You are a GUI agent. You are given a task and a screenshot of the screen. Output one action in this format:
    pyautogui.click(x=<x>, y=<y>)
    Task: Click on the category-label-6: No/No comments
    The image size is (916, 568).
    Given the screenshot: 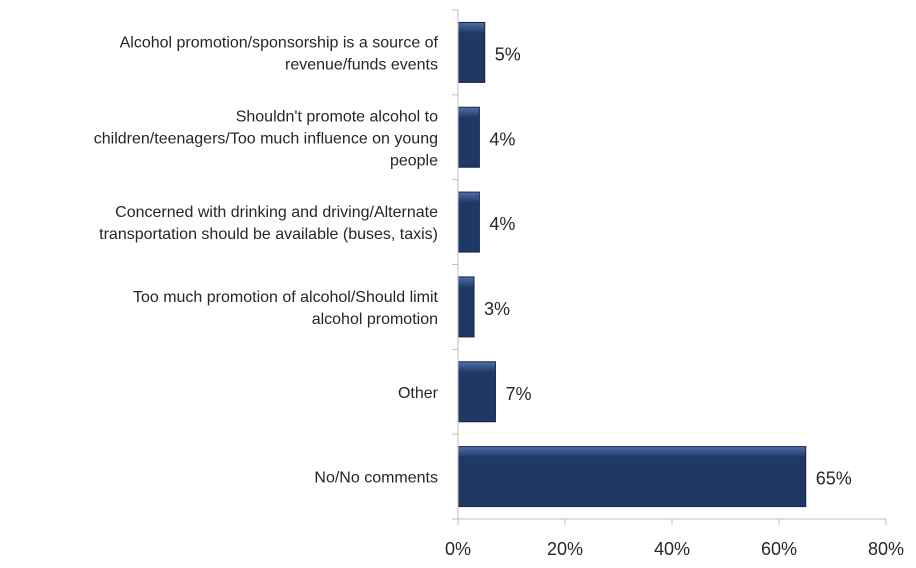 What is the action you would take?
    pyautogui.click(x=376, y=478)
    